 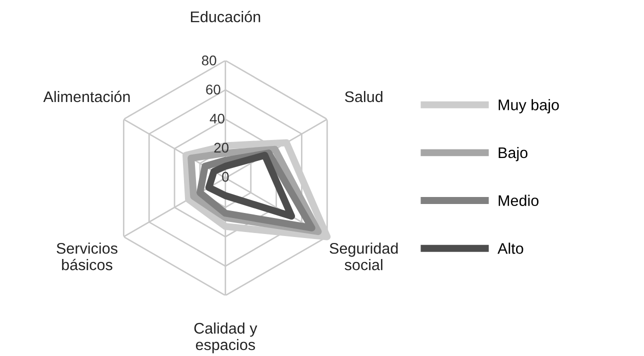 What do you see at coordinates (518, 200) in the screenshot?
I see `legend-label: Medio` at bounding box center [518, 200].